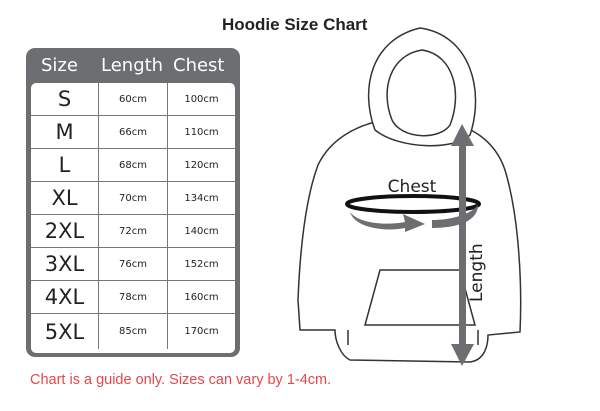  What do you see at coordinates (65, 264) in the screenshot?
I see `size-cell: 3XL` at bounding box center [65, 264].